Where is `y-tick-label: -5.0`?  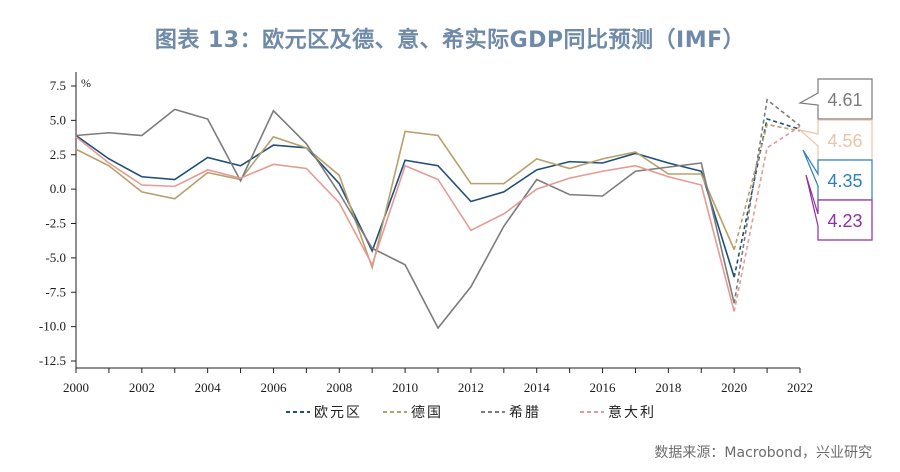
y-tick-label: -5.0 is located at coordinates (55, 257).